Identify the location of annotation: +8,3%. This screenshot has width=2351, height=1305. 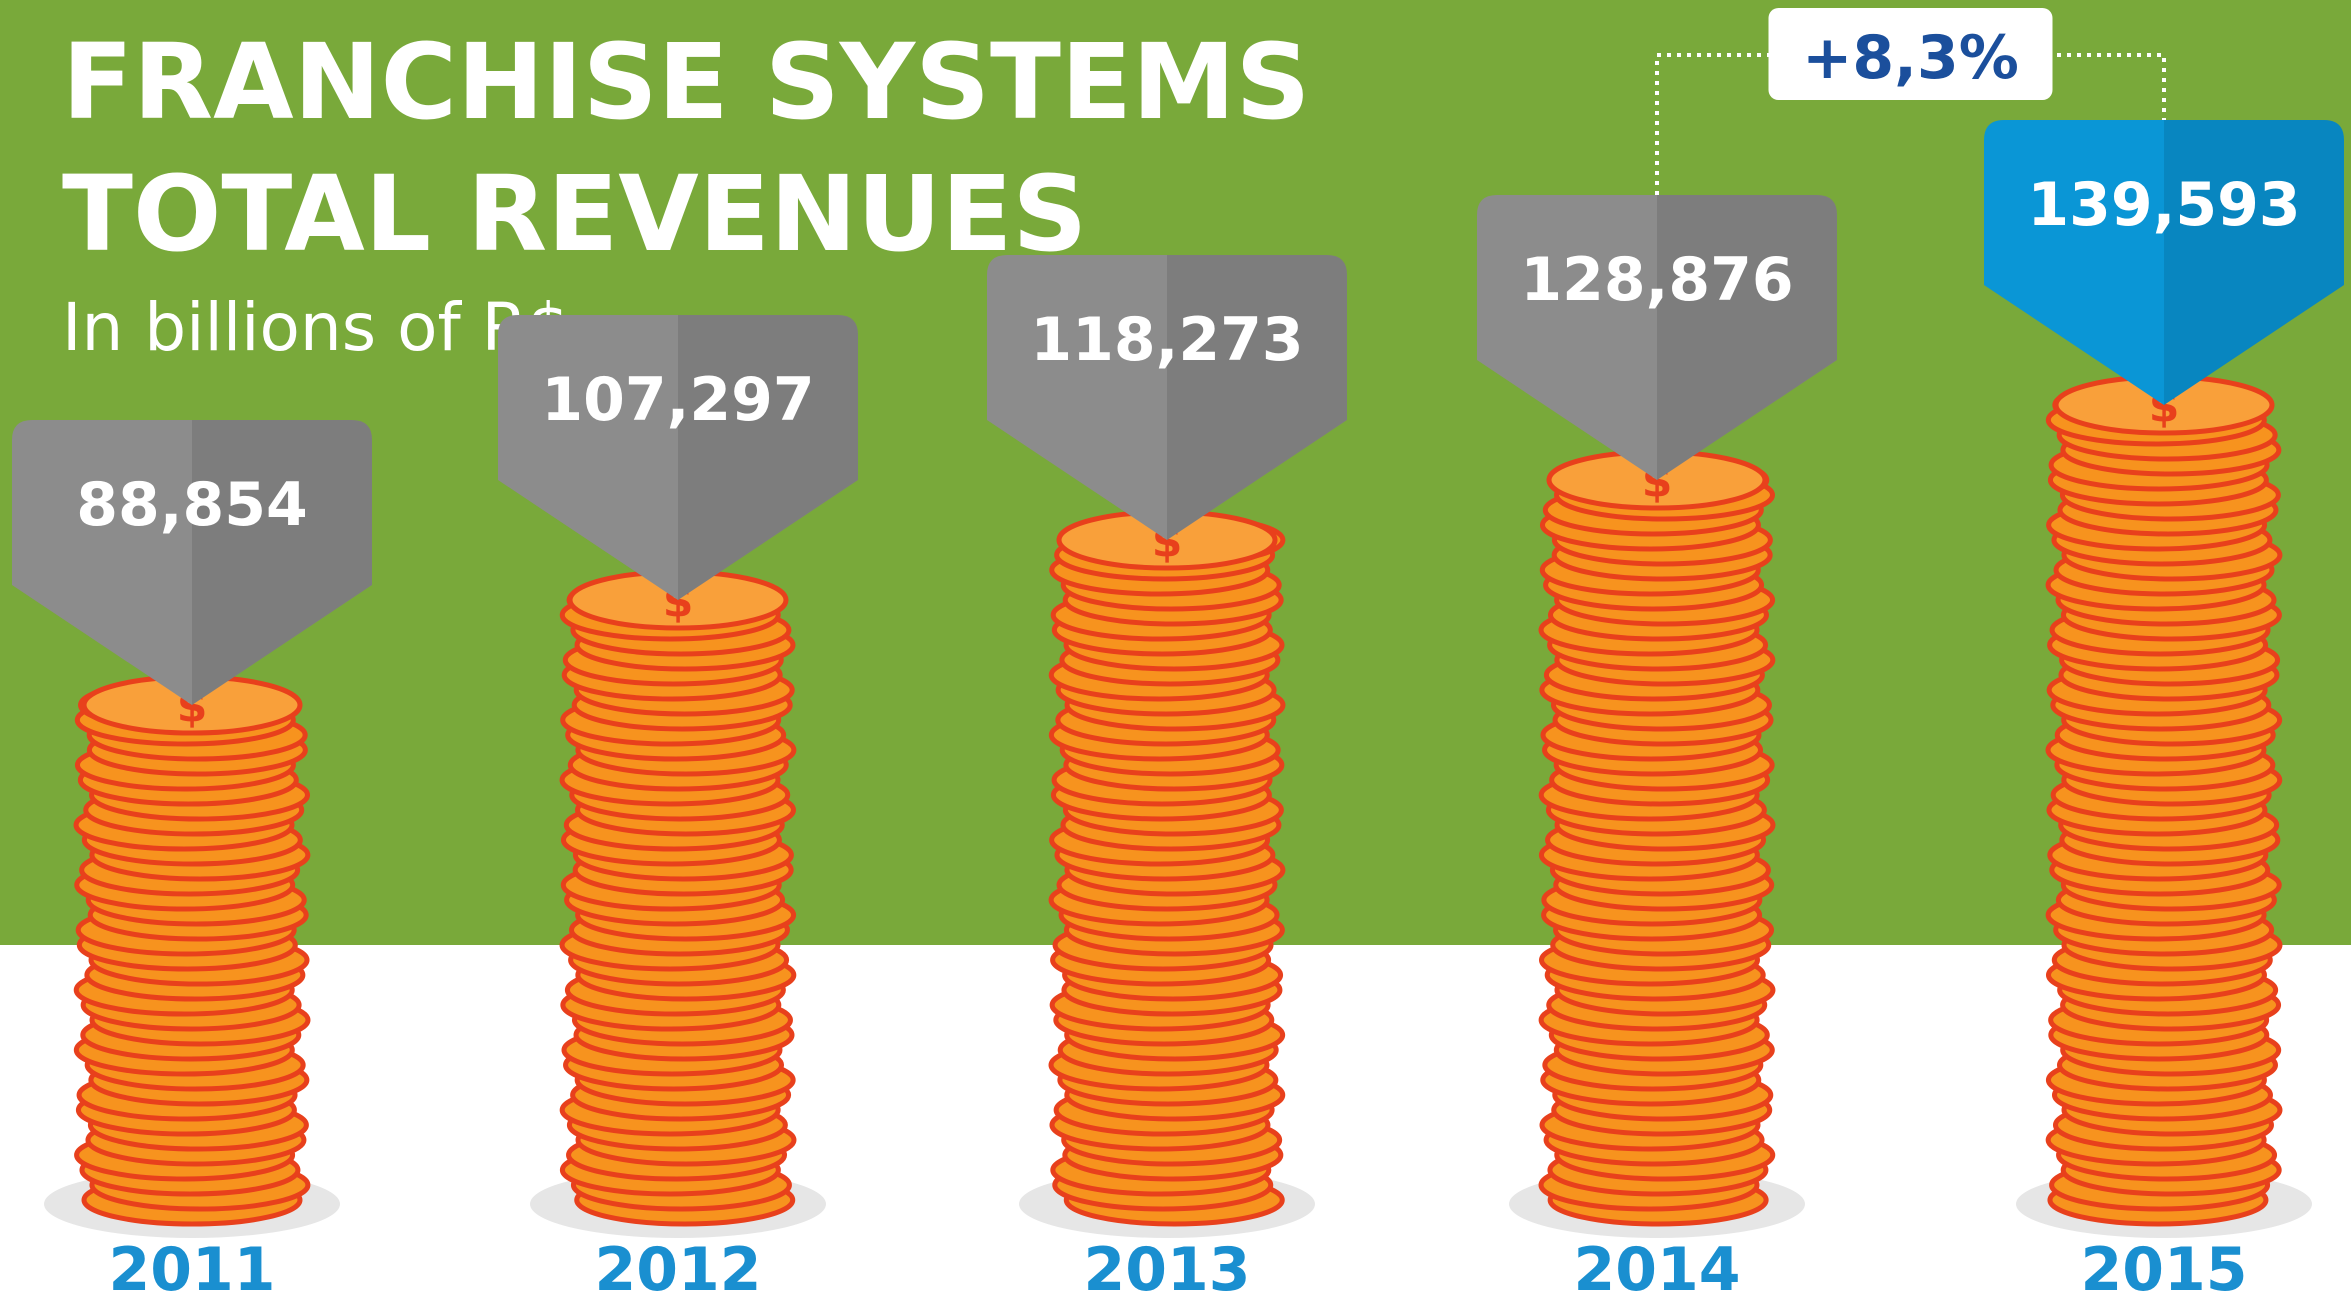
(1910, 58).